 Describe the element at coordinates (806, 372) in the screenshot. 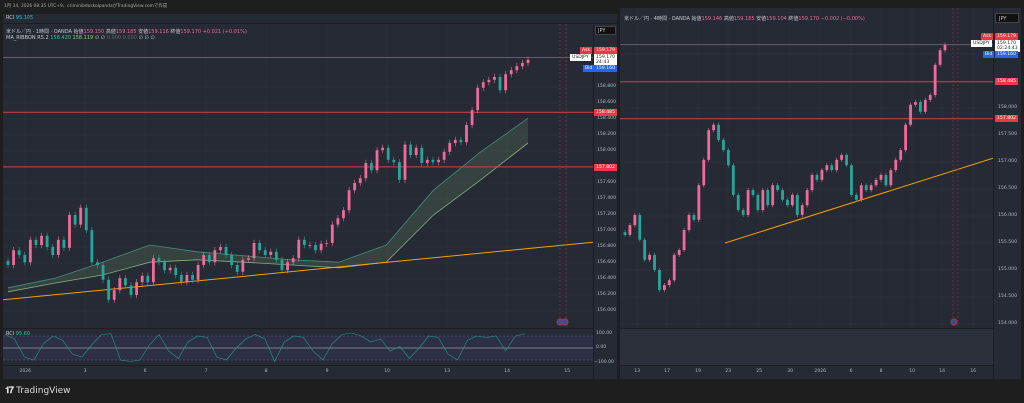

I see `right-time-axis` at that location.